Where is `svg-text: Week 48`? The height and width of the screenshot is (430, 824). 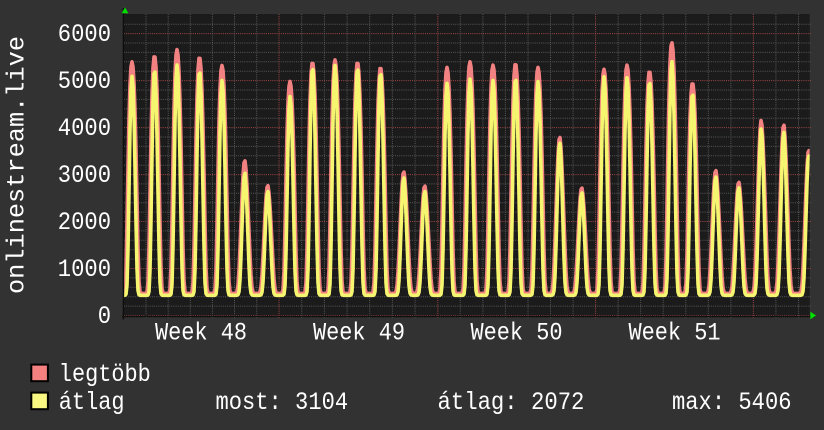
svg-text: Week 48 is located at coordinates (201, 333).